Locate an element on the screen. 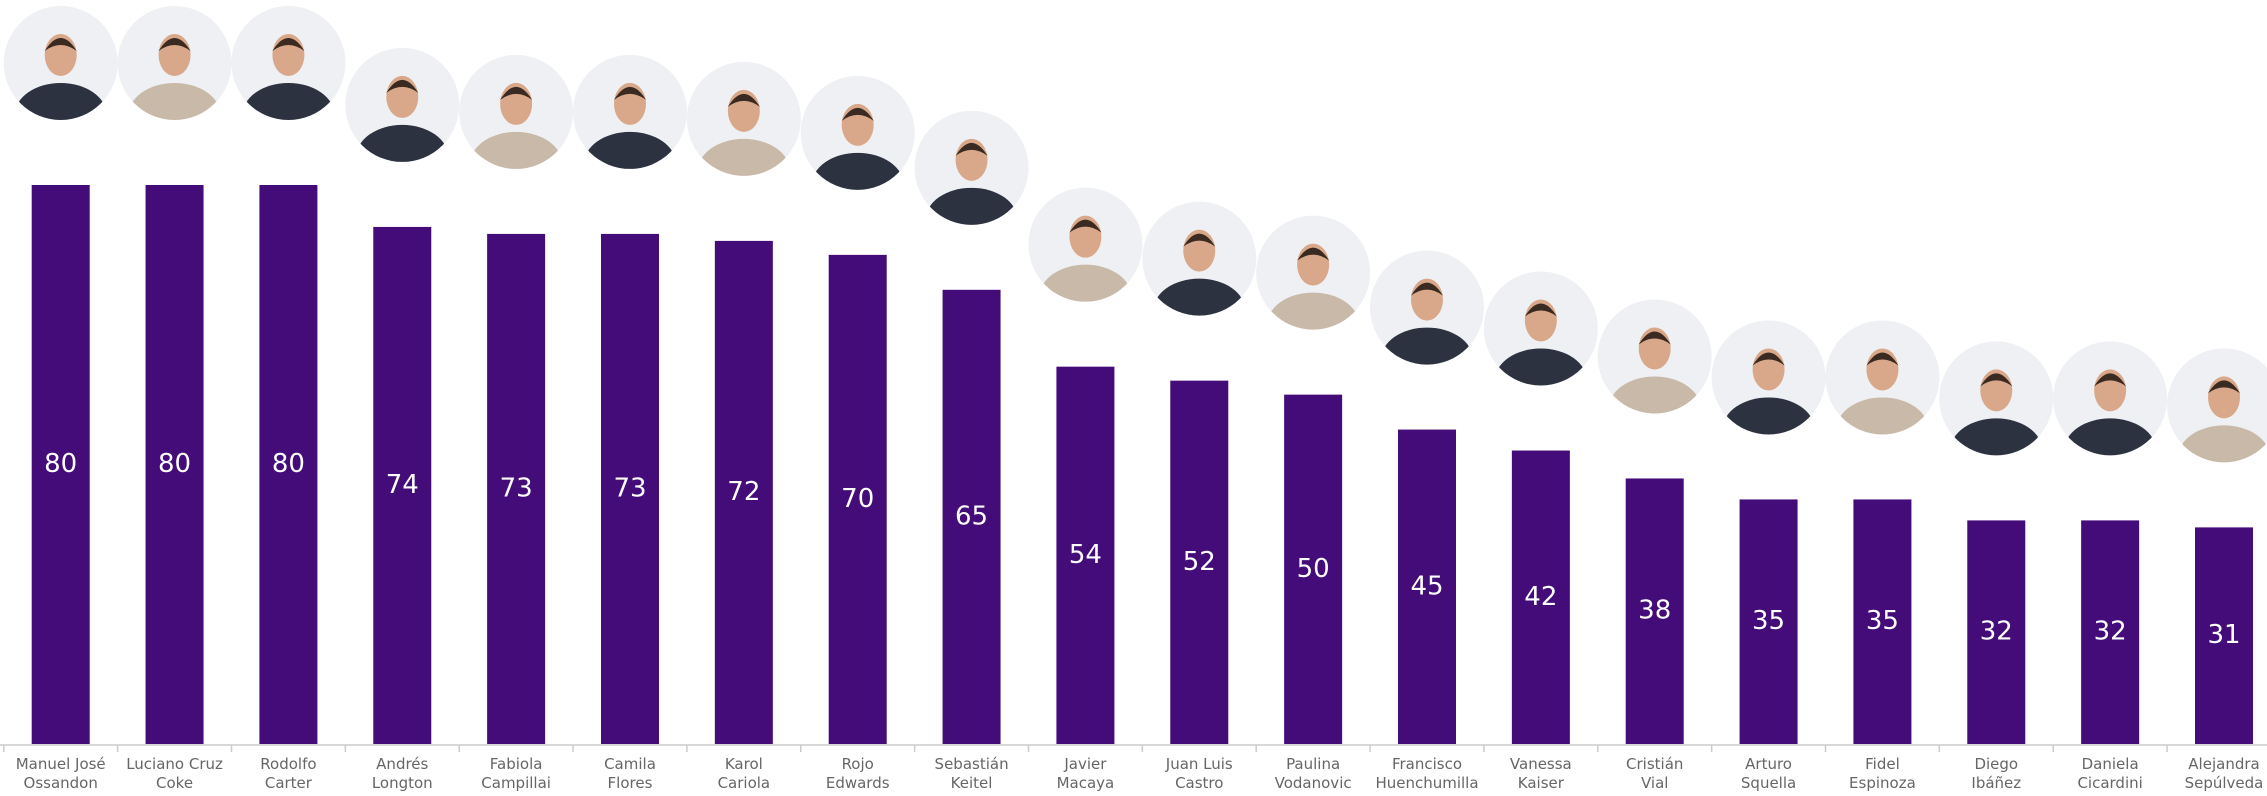 This screenshot has height=796, width=2267. x-tick-label: Rojo Edwards is located at coordinates (857, 773).